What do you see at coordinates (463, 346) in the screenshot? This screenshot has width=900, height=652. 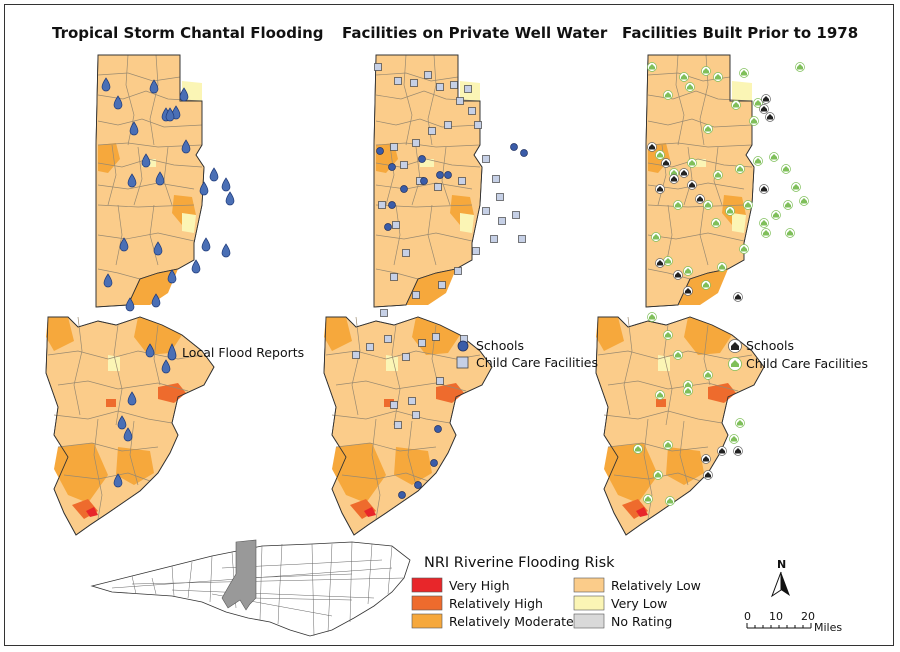 I see `school-circle-icon` at bounding box center [463, 346].